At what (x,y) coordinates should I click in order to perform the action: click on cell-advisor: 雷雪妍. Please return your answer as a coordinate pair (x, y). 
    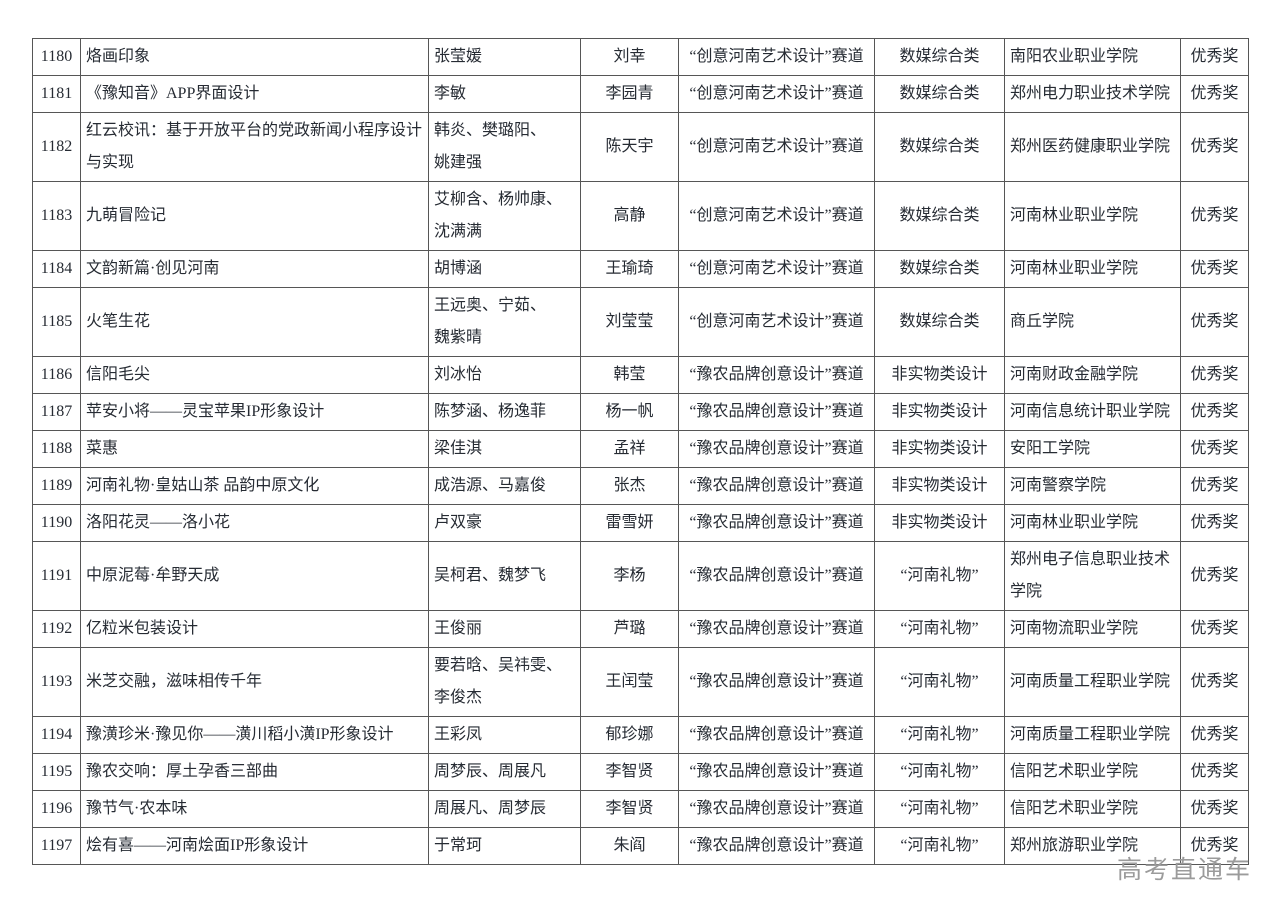
    Looking at the image, I should click on (629, 523).